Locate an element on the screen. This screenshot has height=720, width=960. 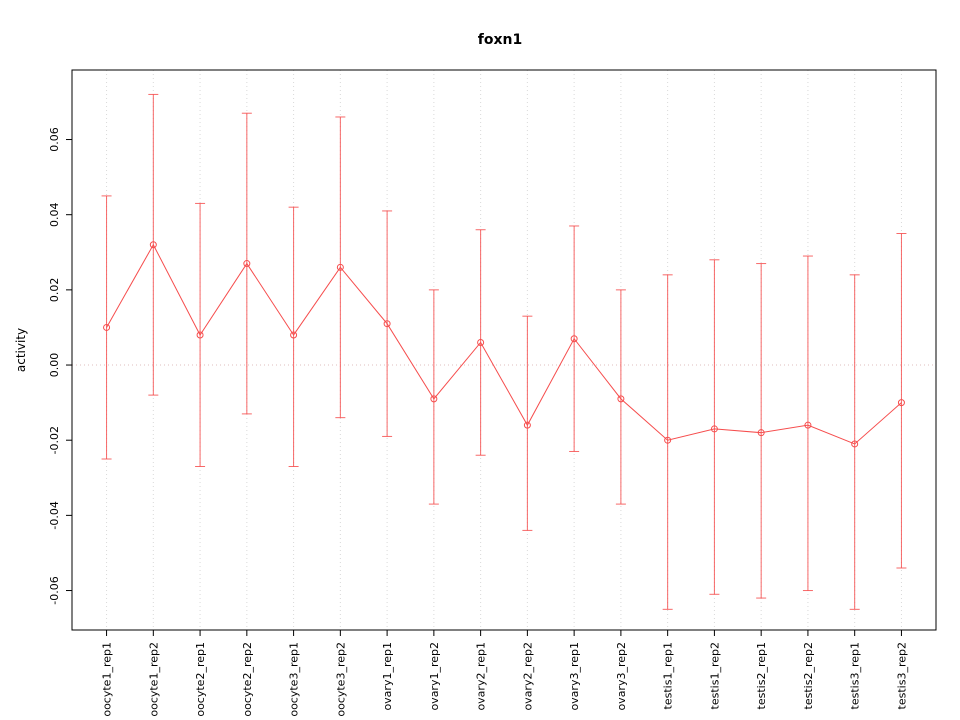
y-axis-label: activity is located at coordinates (21, 350).